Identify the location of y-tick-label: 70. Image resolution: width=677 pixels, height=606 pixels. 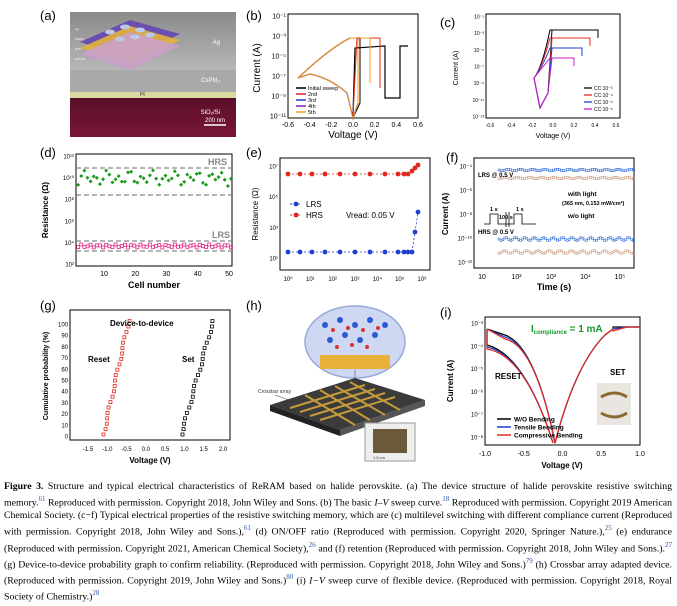
(64, 359).